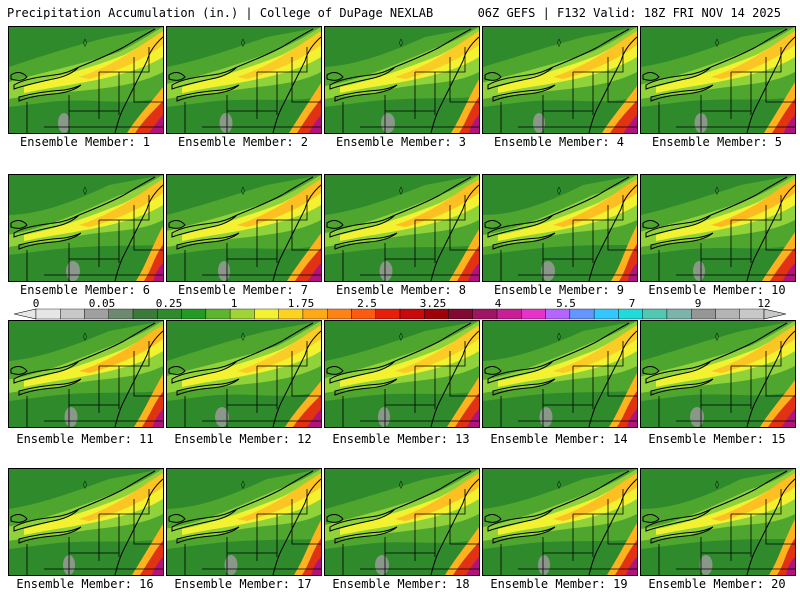 The height and width of the screenshot is (600, 800). What do you see at coordinates (559, 290) in the screenshot?
I see `ensemble-member-label: Ensemble Member: 9` at bounding box center [559, 290].